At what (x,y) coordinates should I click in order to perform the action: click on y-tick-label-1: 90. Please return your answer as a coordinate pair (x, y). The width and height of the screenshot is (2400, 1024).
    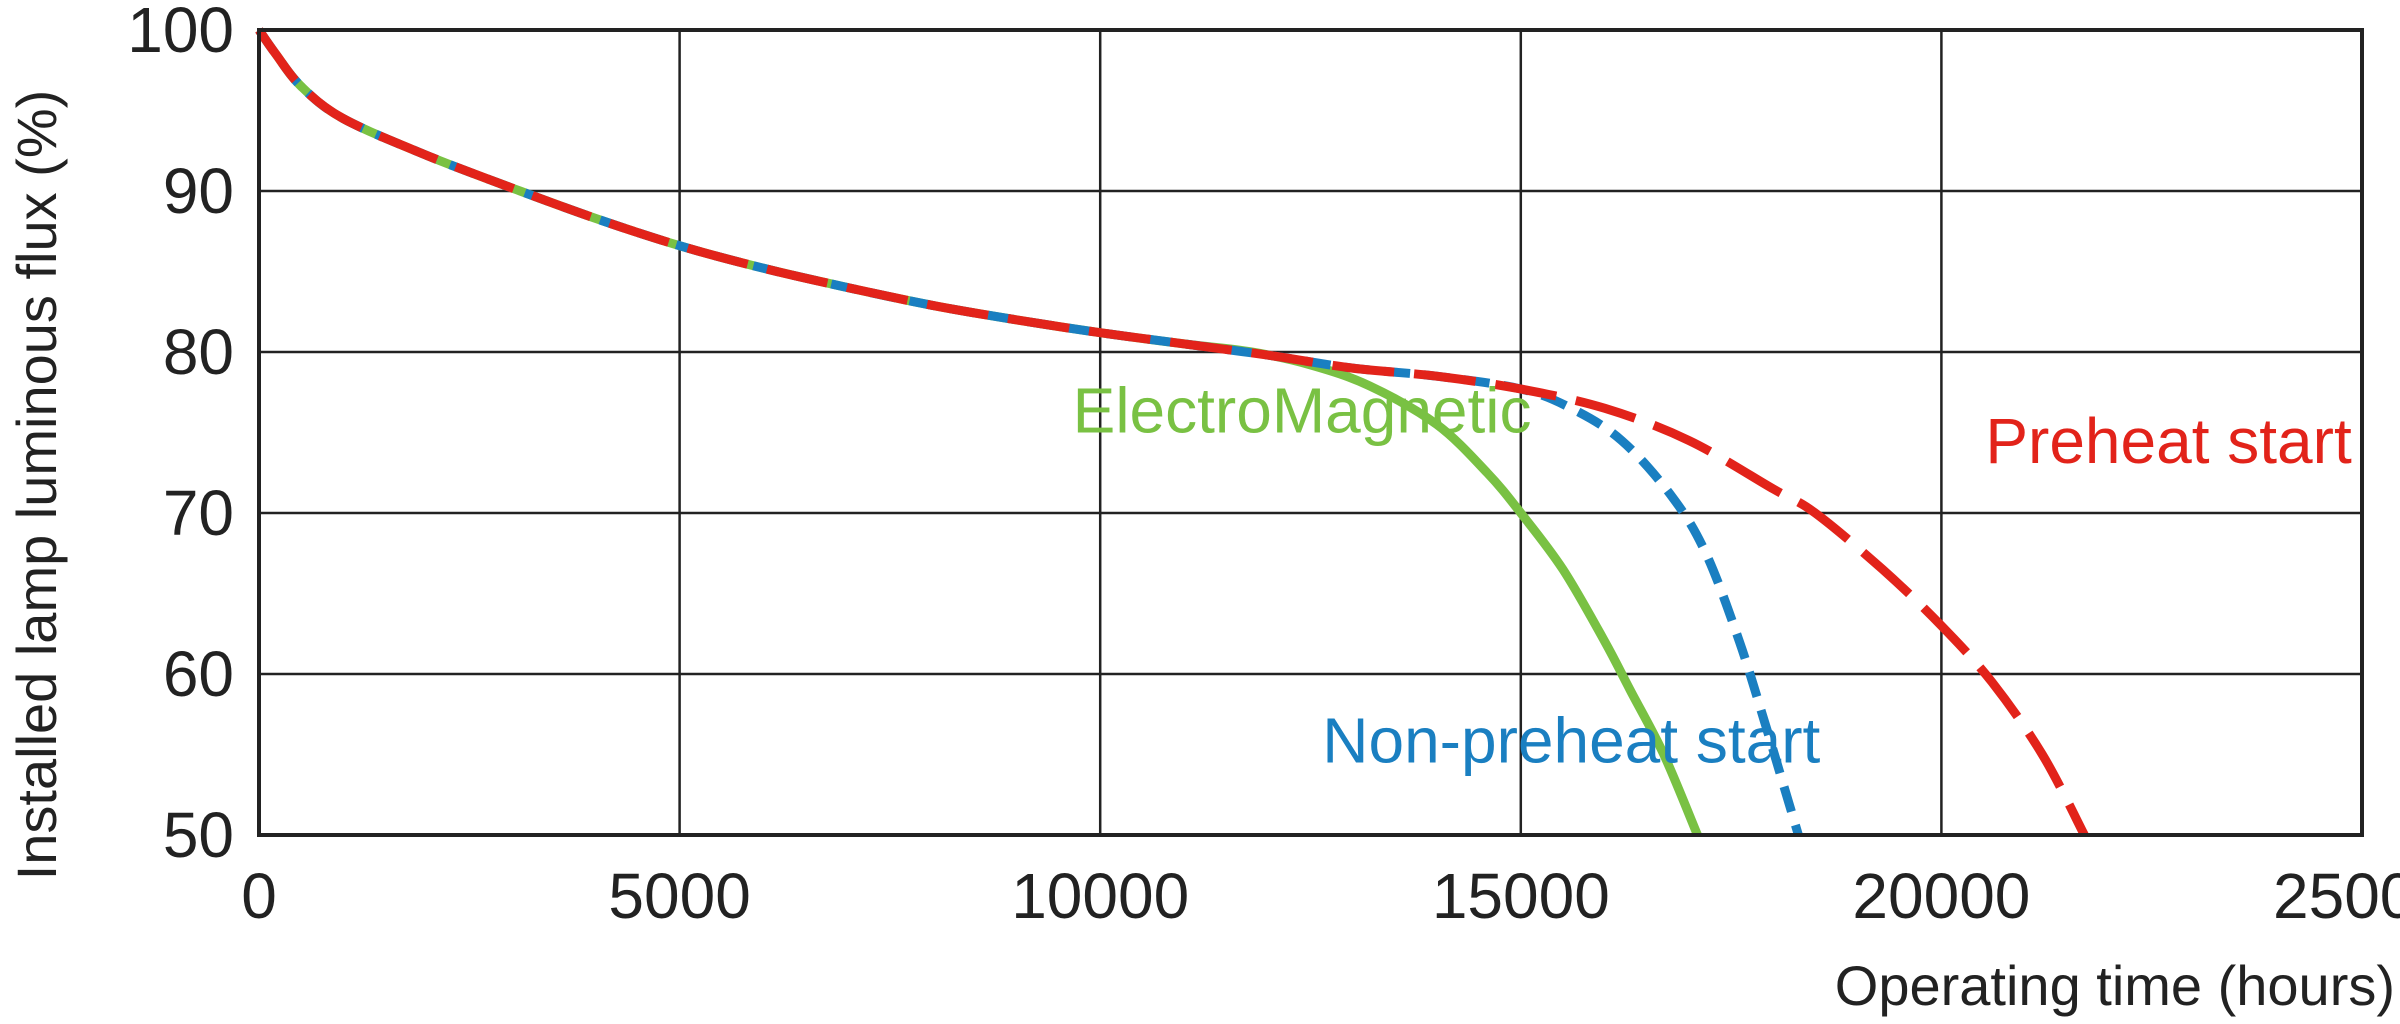
    Looking at the image, I should click on (198, 191).